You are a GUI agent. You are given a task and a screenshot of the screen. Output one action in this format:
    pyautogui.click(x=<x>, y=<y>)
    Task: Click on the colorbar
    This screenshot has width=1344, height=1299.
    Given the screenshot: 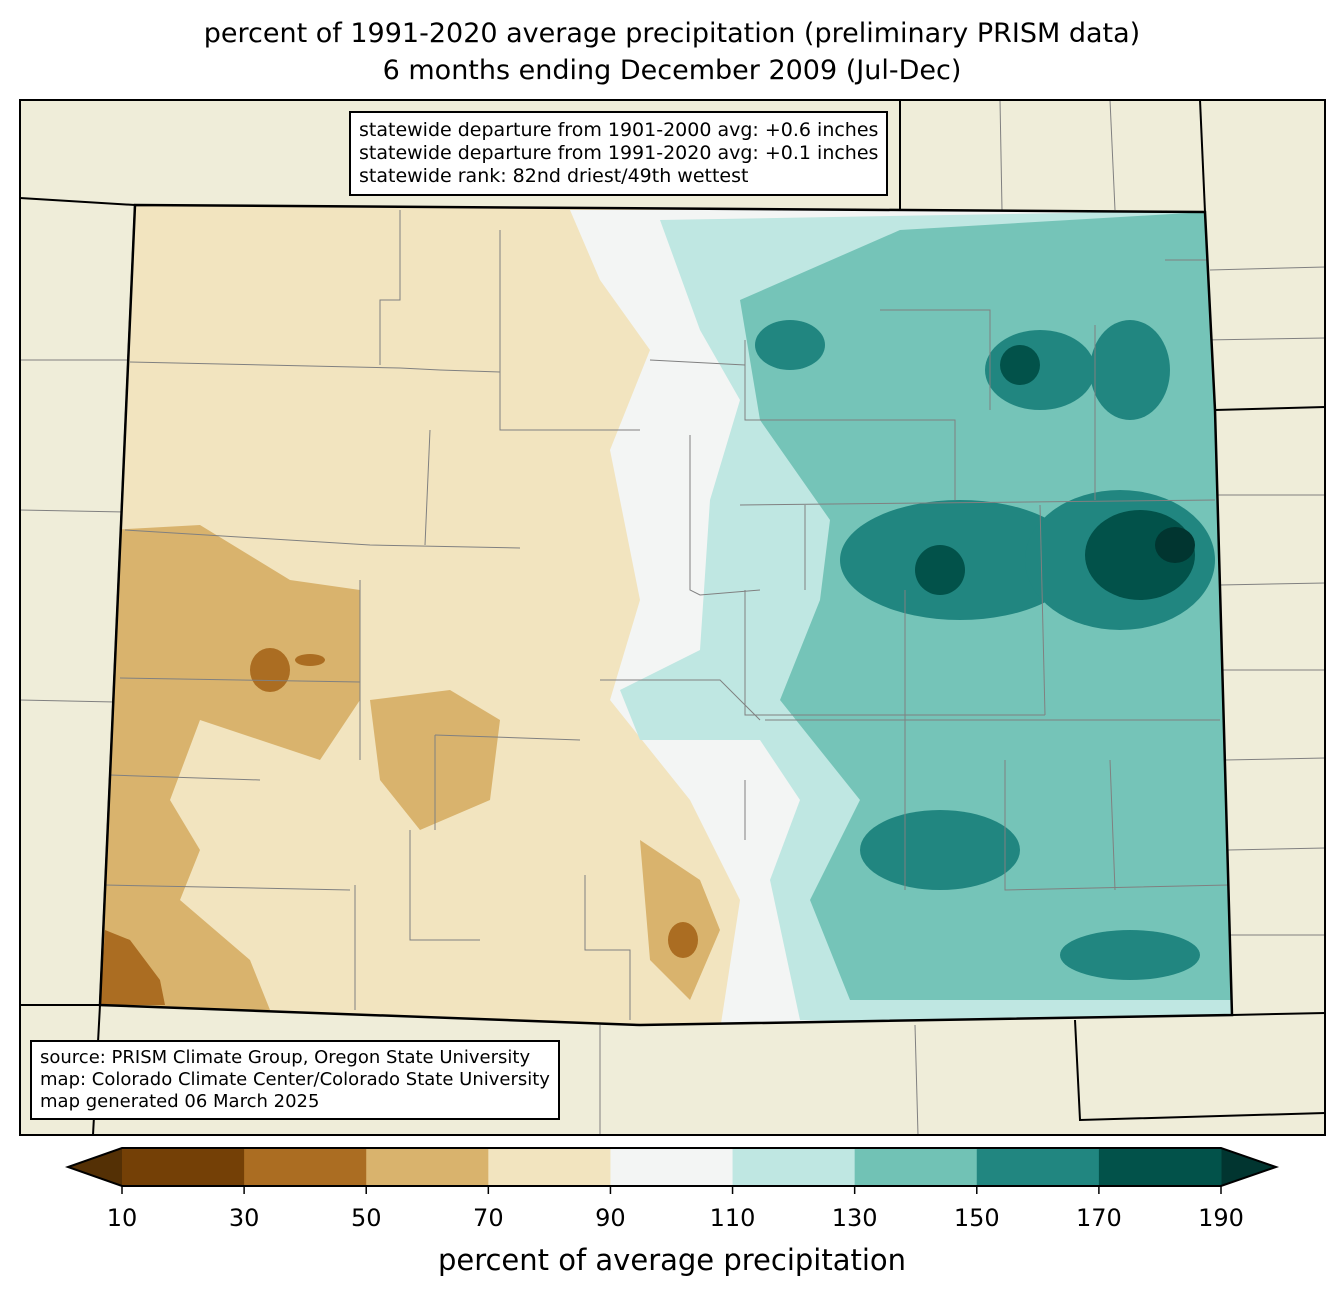 What is the action you would take?
    pyautogui.click(x=672, y=1170)
    